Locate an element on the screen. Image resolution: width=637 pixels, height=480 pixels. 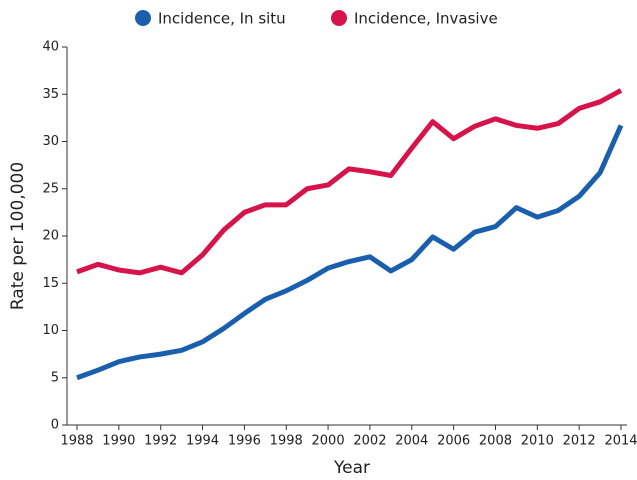
x-axis-title: Year is located at coordinates (351, 468).